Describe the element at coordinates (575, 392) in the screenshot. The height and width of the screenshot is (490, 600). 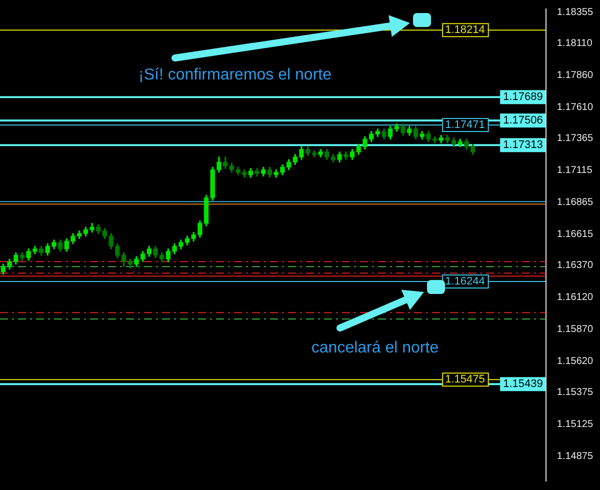
I see `y-tick-label: 1.15375` at that location.